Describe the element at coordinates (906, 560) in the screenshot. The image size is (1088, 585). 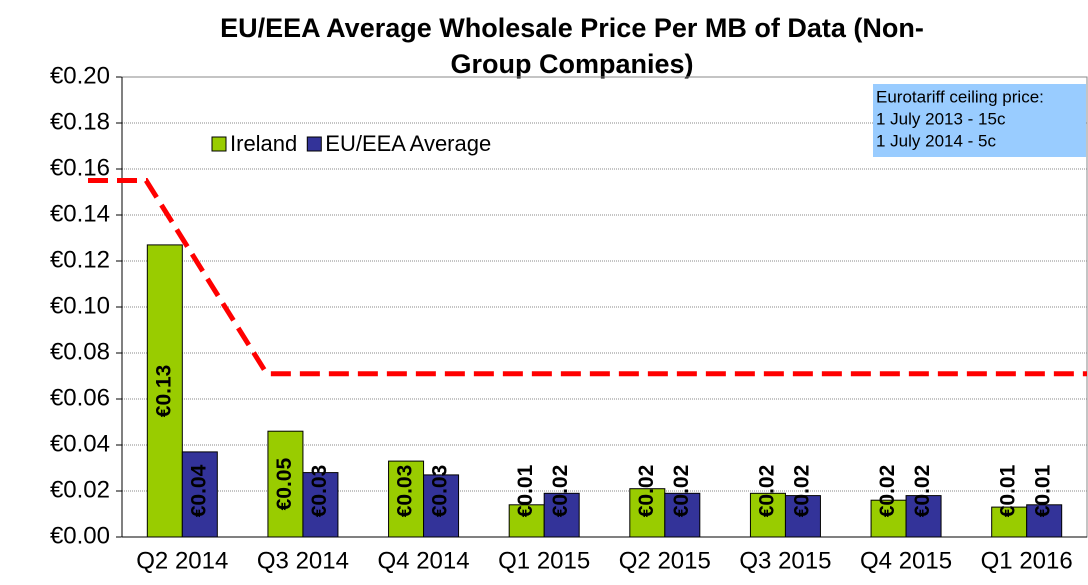
I see `x-tick-label: Q4 2015` at that location.